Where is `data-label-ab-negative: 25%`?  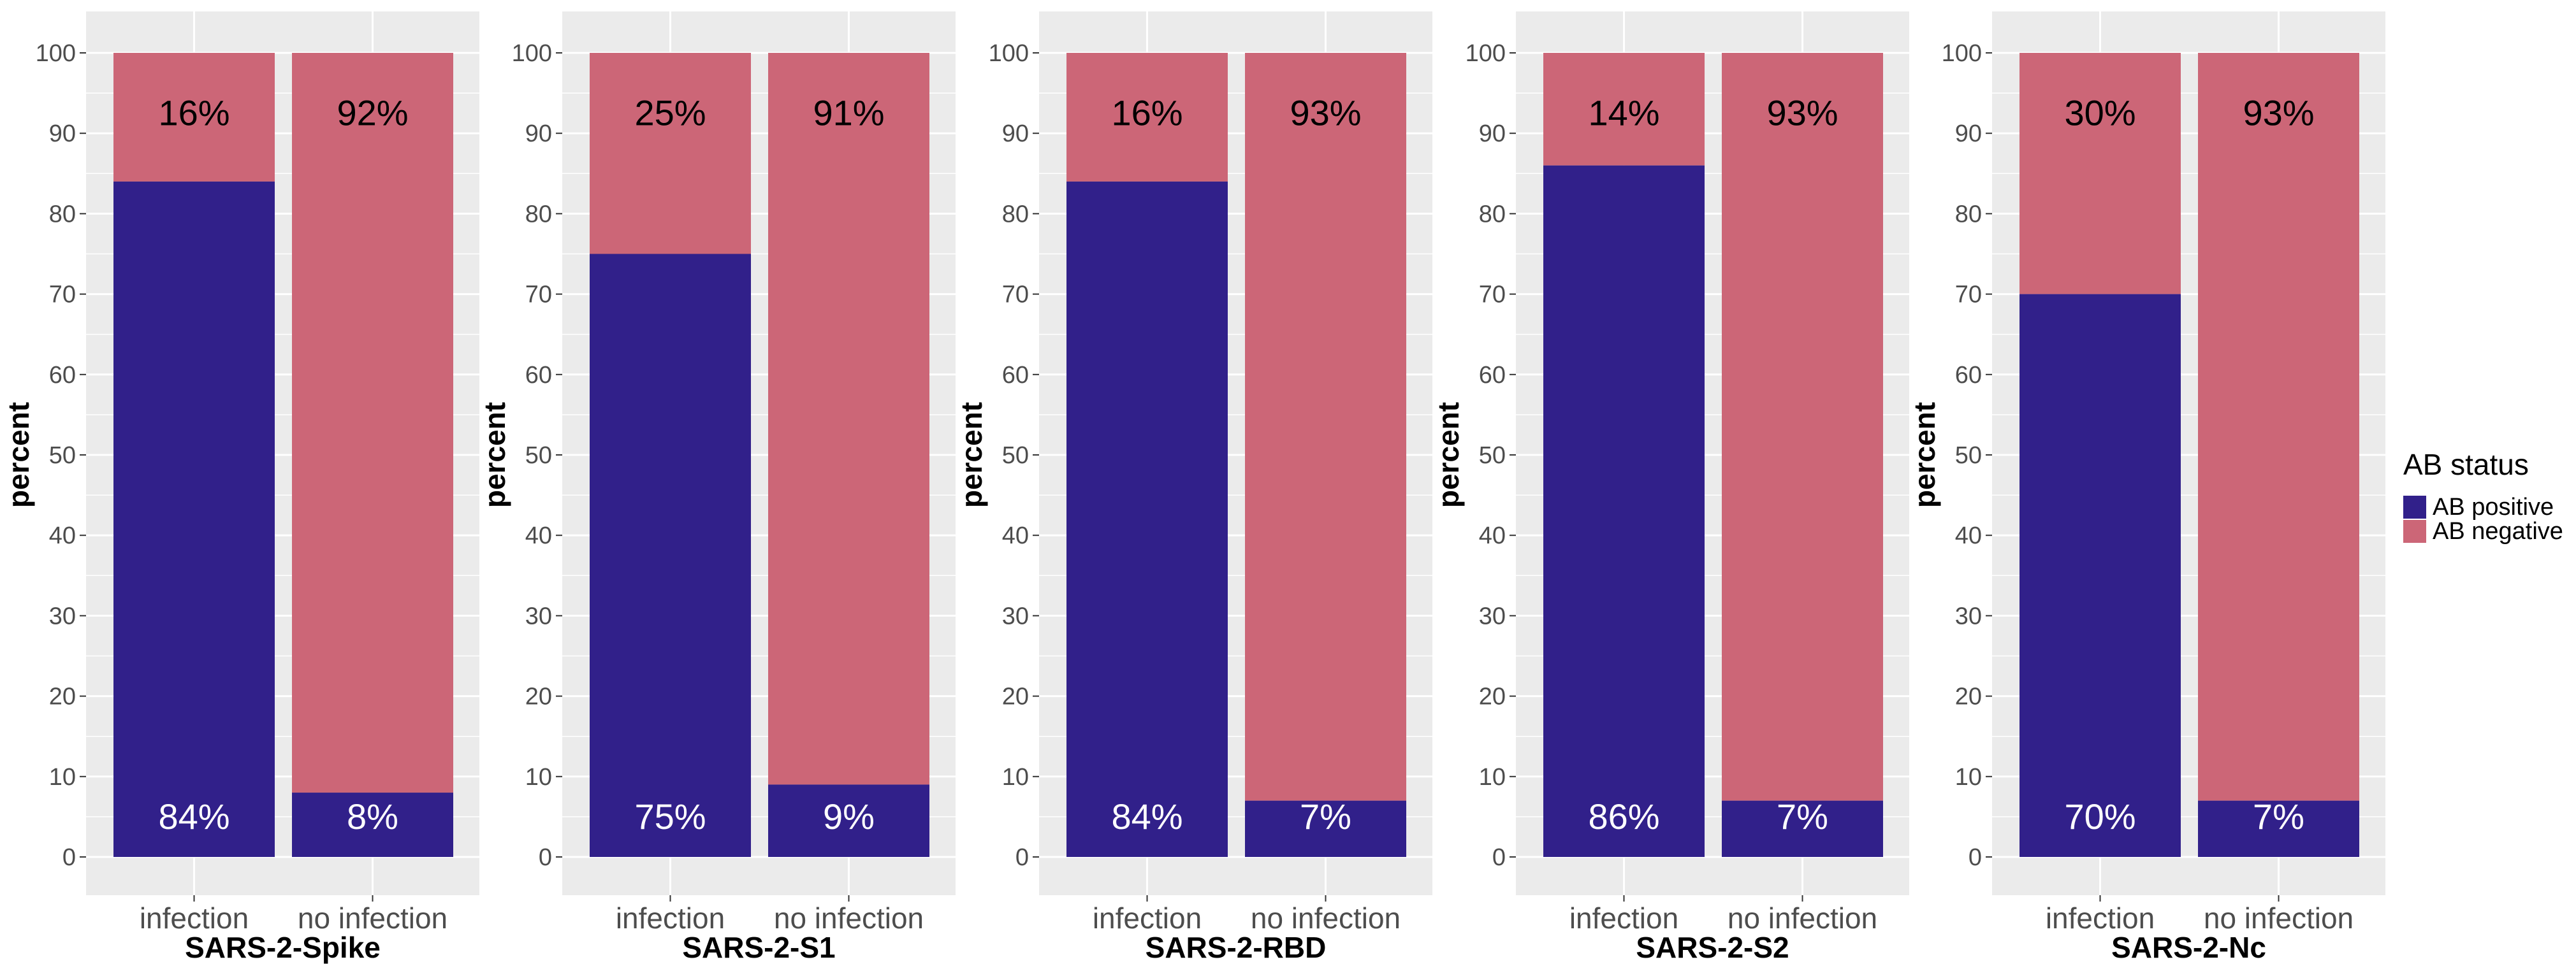
data-label-ab-negative: 25% is located at coordinates (670, 113).